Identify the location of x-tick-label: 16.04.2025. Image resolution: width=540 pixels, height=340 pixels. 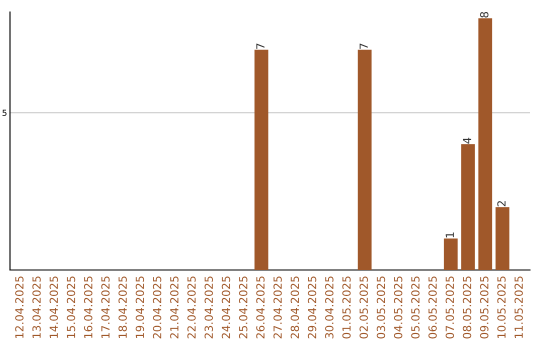
(88, 307).